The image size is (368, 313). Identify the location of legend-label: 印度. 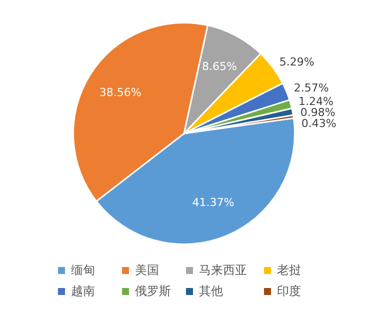
(289, 291).